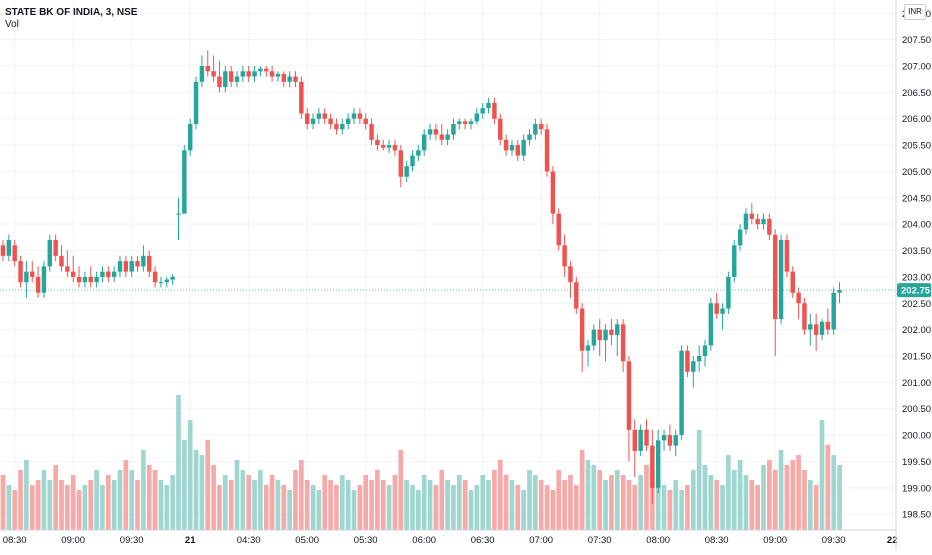 The height and width of the screenshot is (555, 932). What do you see at coordinates (541, 540) in the screenshot?
I see `x-tick-label: 07:00` at bounding box center [541, 540].